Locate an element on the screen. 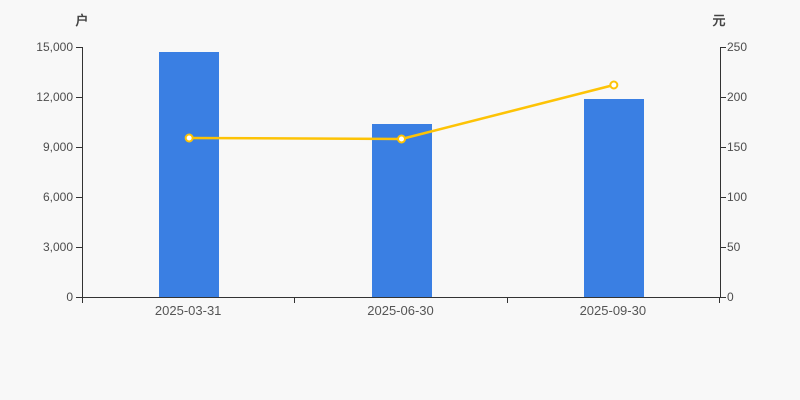 The image size is (800, 400). right-axis-tick-label: 100 is located at coordinates (737, 197).